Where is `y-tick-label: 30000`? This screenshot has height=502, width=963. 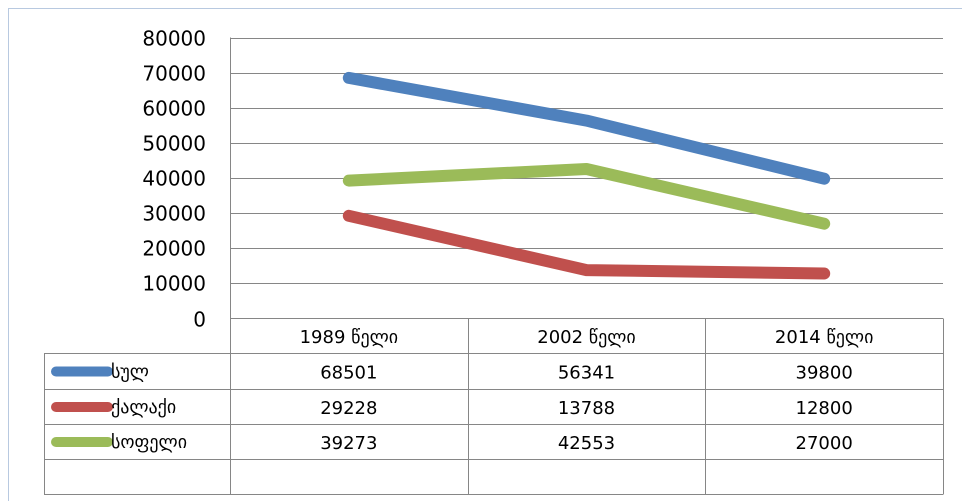 y-tick-label: 30000 is located at coordinates (174, 214).